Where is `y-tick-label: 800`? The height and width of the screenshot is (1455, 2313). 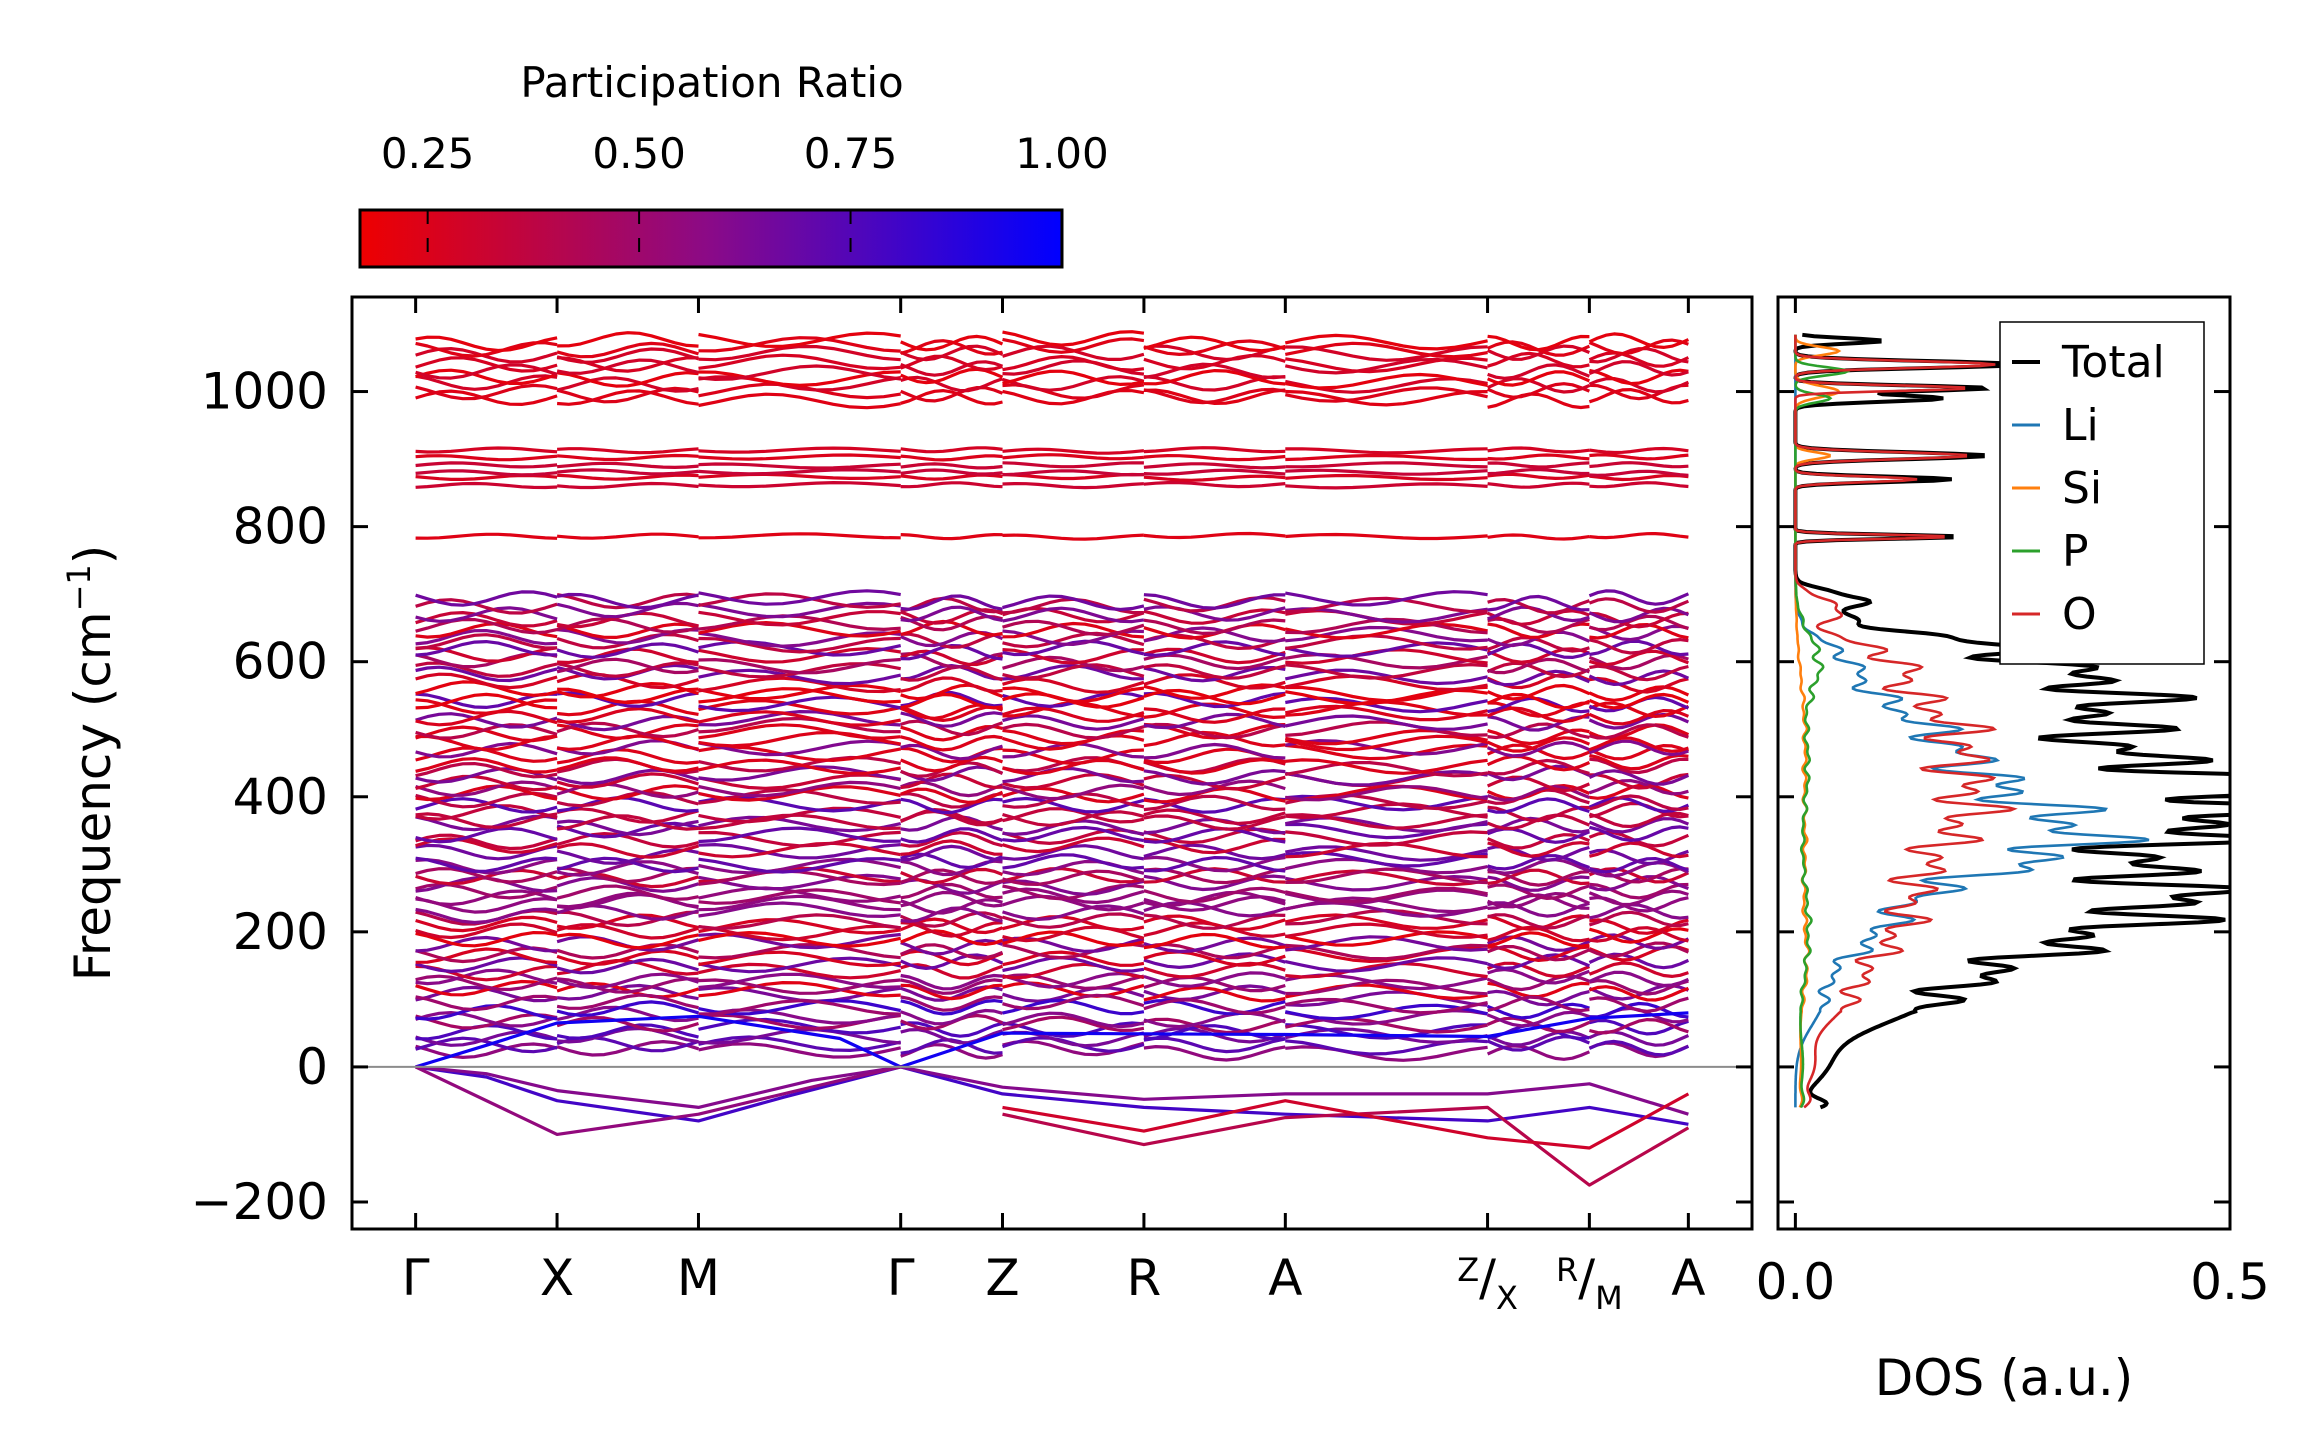 y-tick-label: 800 is located at coordinates (280, 527).